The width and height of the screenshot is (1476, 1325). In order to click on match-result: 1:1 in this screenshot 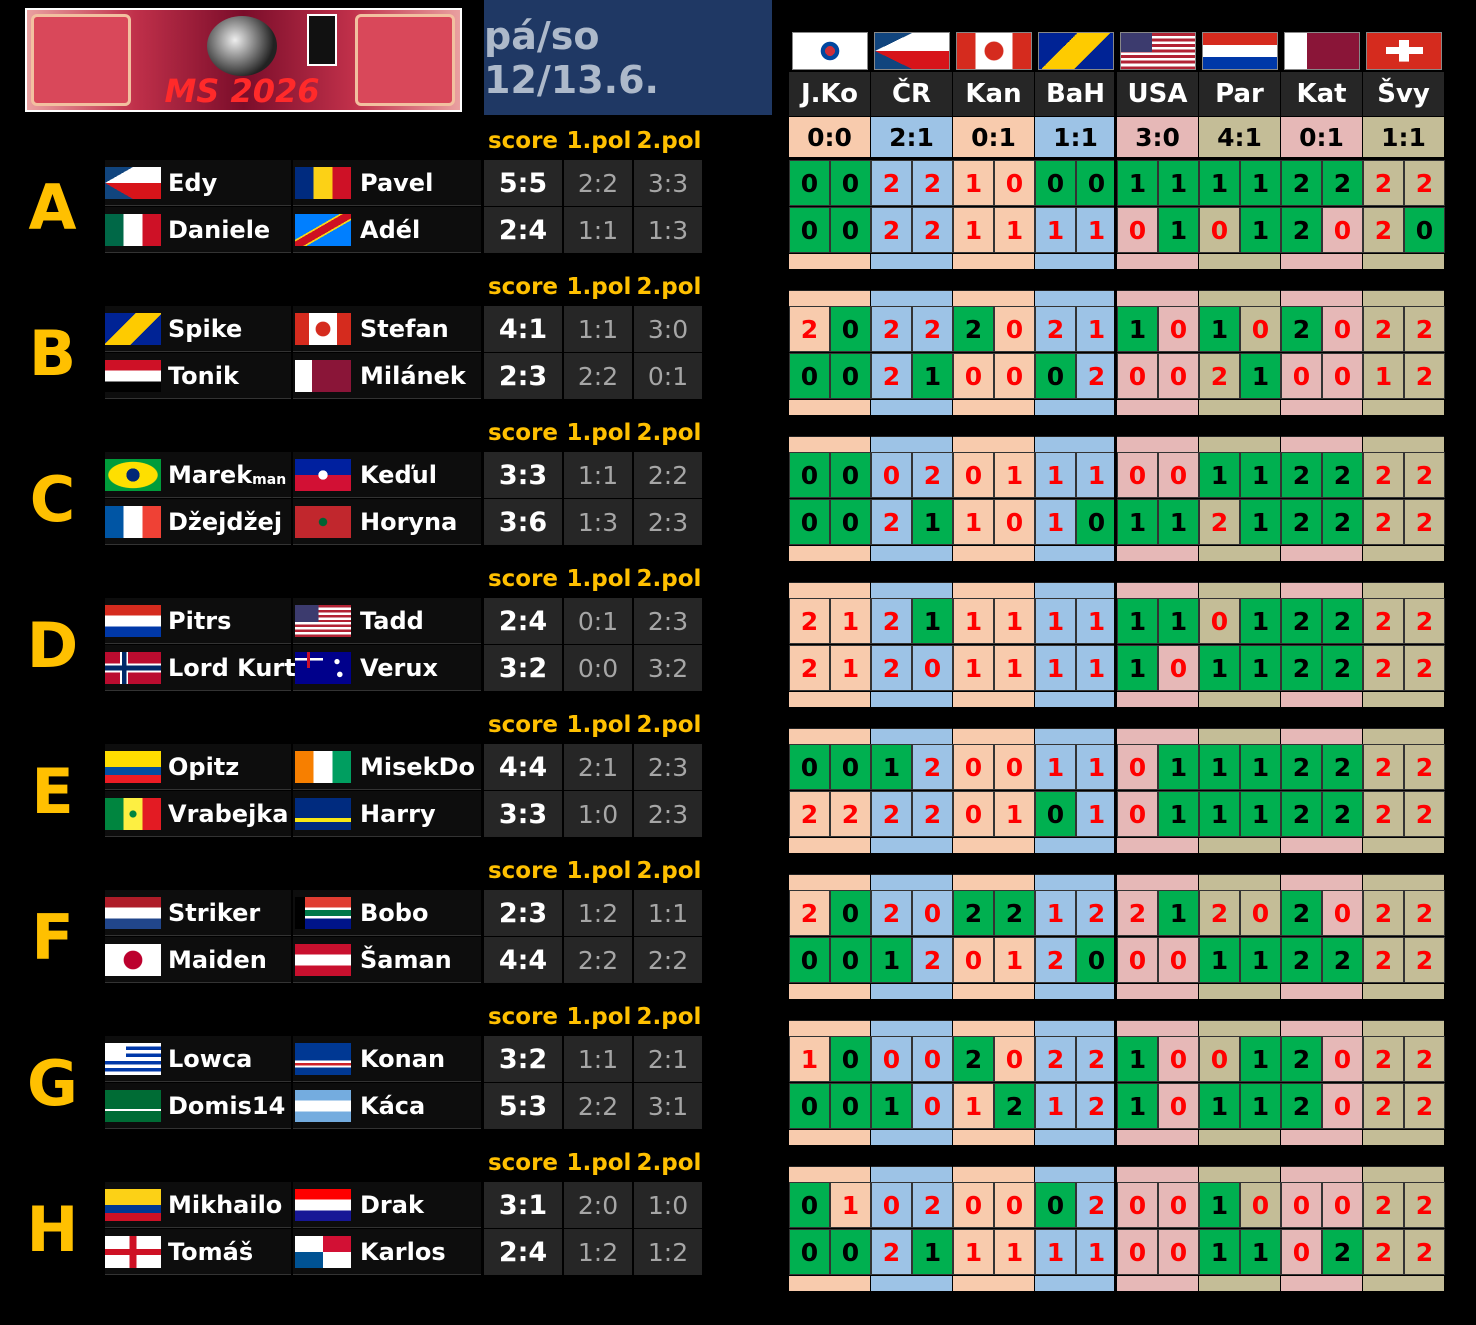, I will do `click(1403, 137)`.